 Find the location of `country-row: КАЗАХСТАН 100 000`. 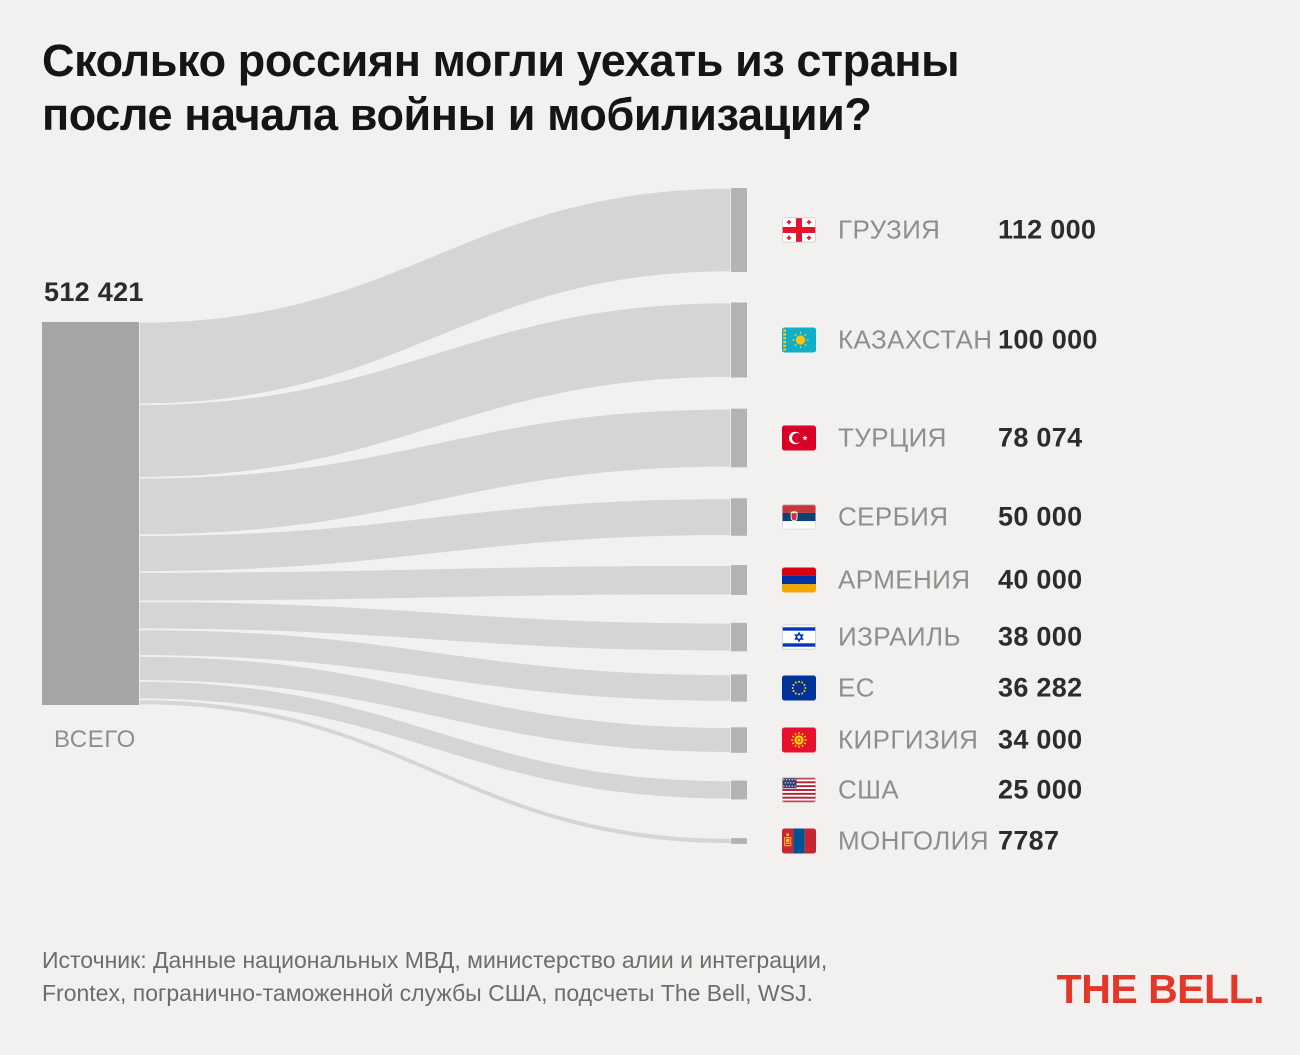

country-row: КАЗАХСТАН 100 000 is located at coordinates (962, 340).